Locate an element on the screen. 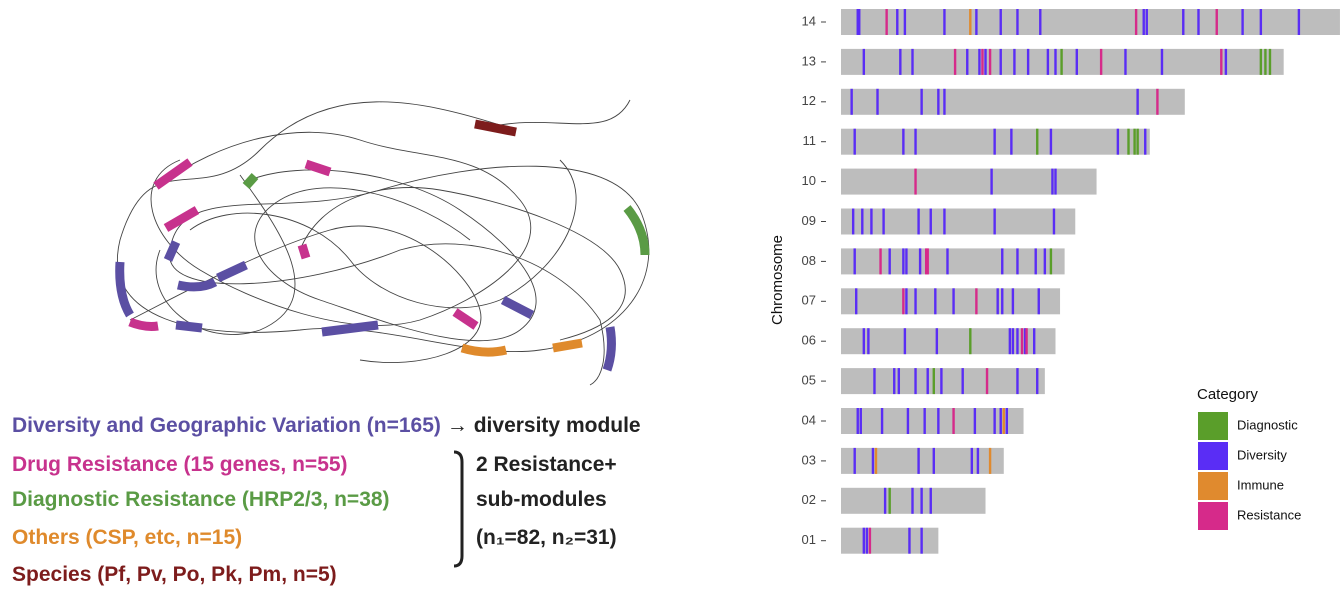 This screenshot has height=592, width=1340. y-tick-label: 07 is located at coordinates (809, 300).